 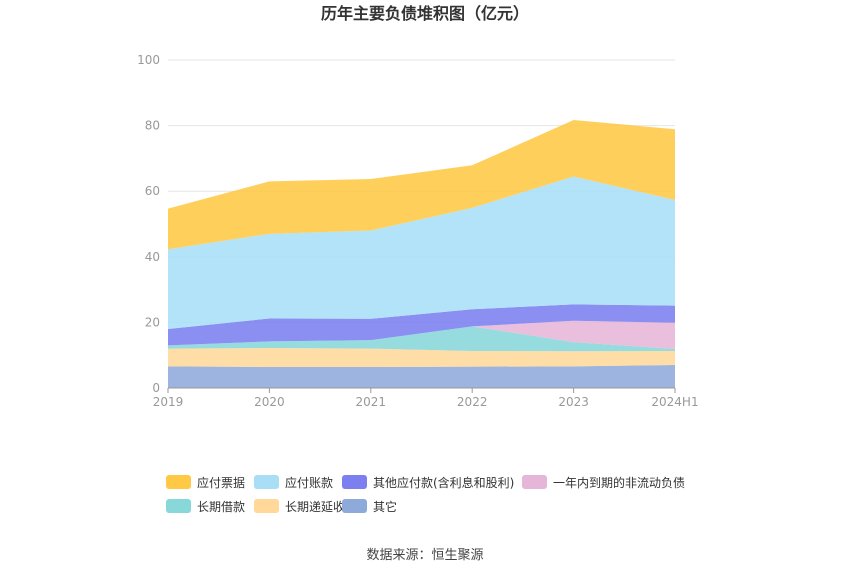 I want to click on y-tick-label-40: 40, so click(x=152, y=257).